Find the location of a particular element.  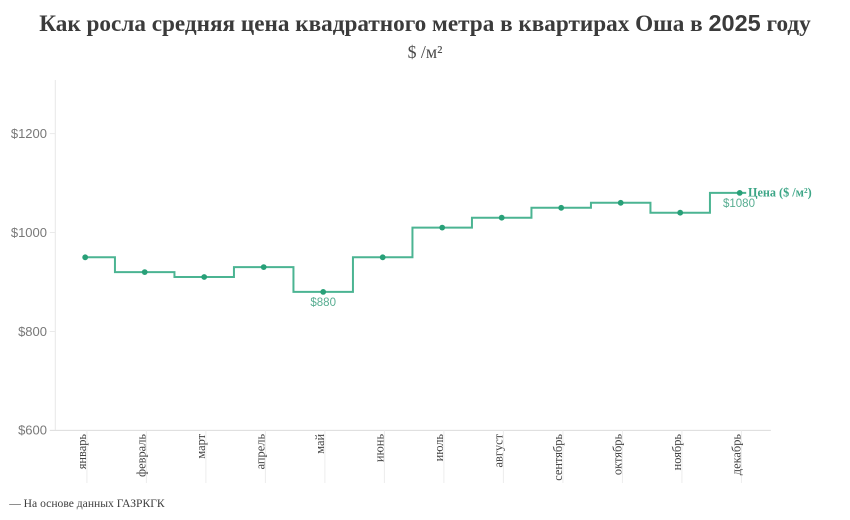

svg-text: июнь is located at coordinates (380, 448).